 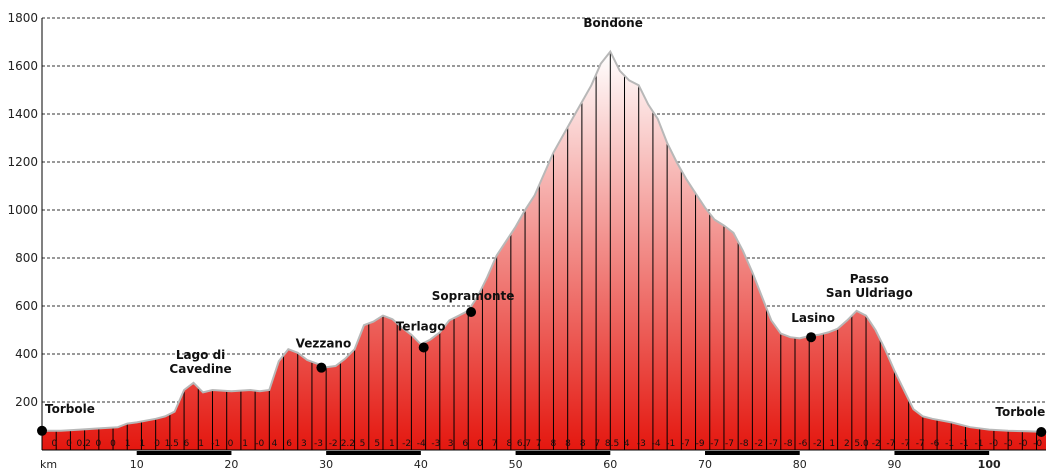 I want to click on grade-label: 1.5, so click(x=172, y=444).